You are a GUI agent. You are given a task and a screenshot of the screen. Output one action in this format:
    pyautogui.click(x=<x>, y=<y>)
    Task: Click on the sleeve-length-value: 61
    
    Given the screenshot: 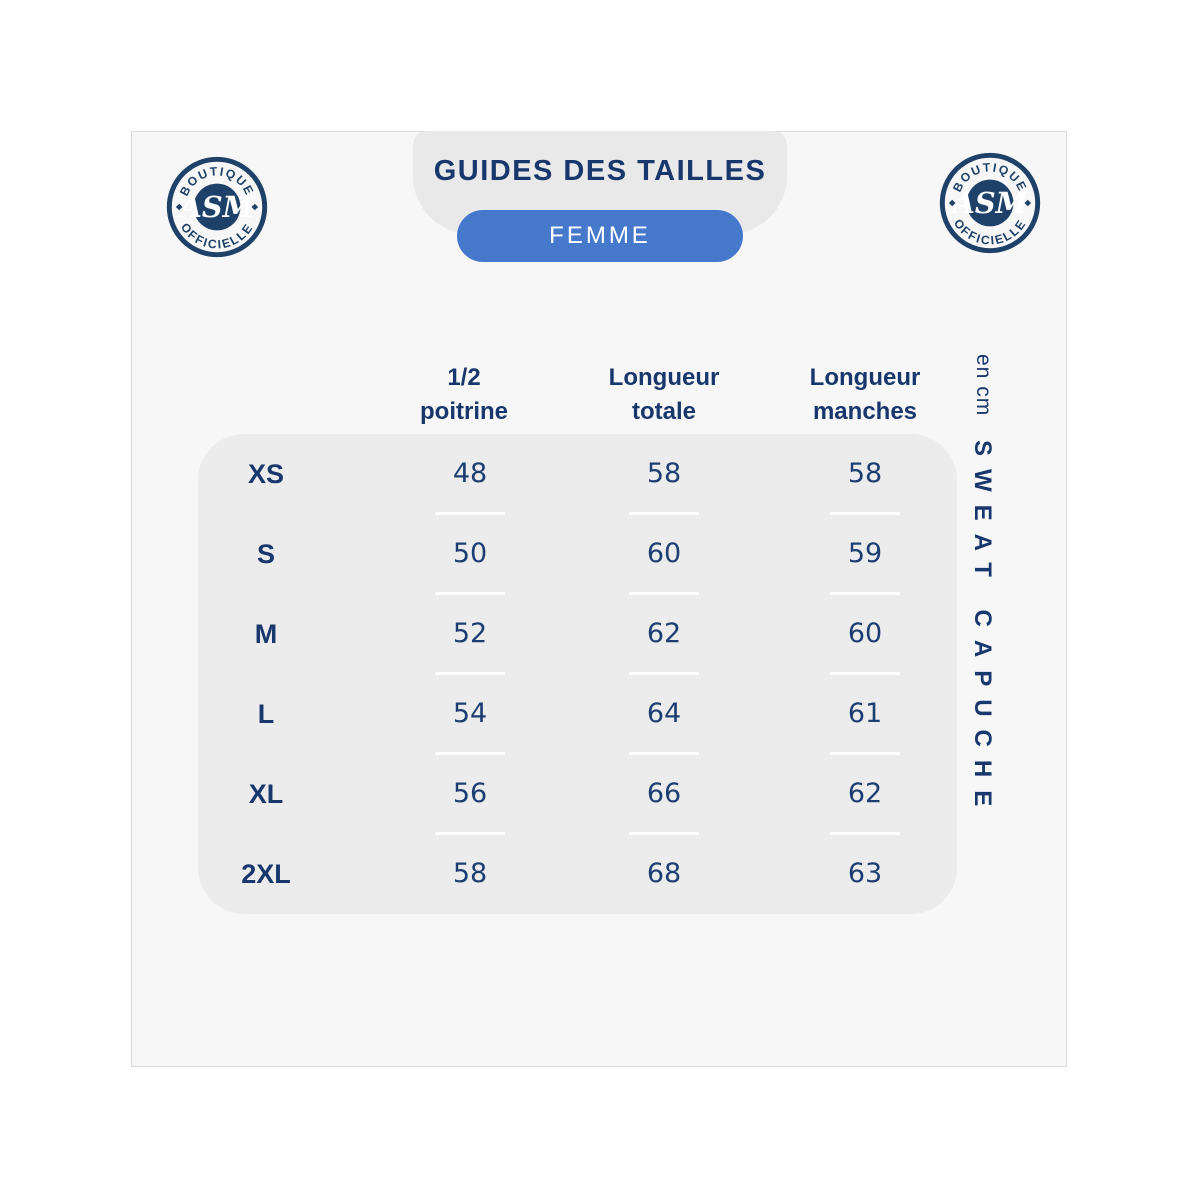 What is the action you would take?
    pyautogui.click(x=865, y=713)
    